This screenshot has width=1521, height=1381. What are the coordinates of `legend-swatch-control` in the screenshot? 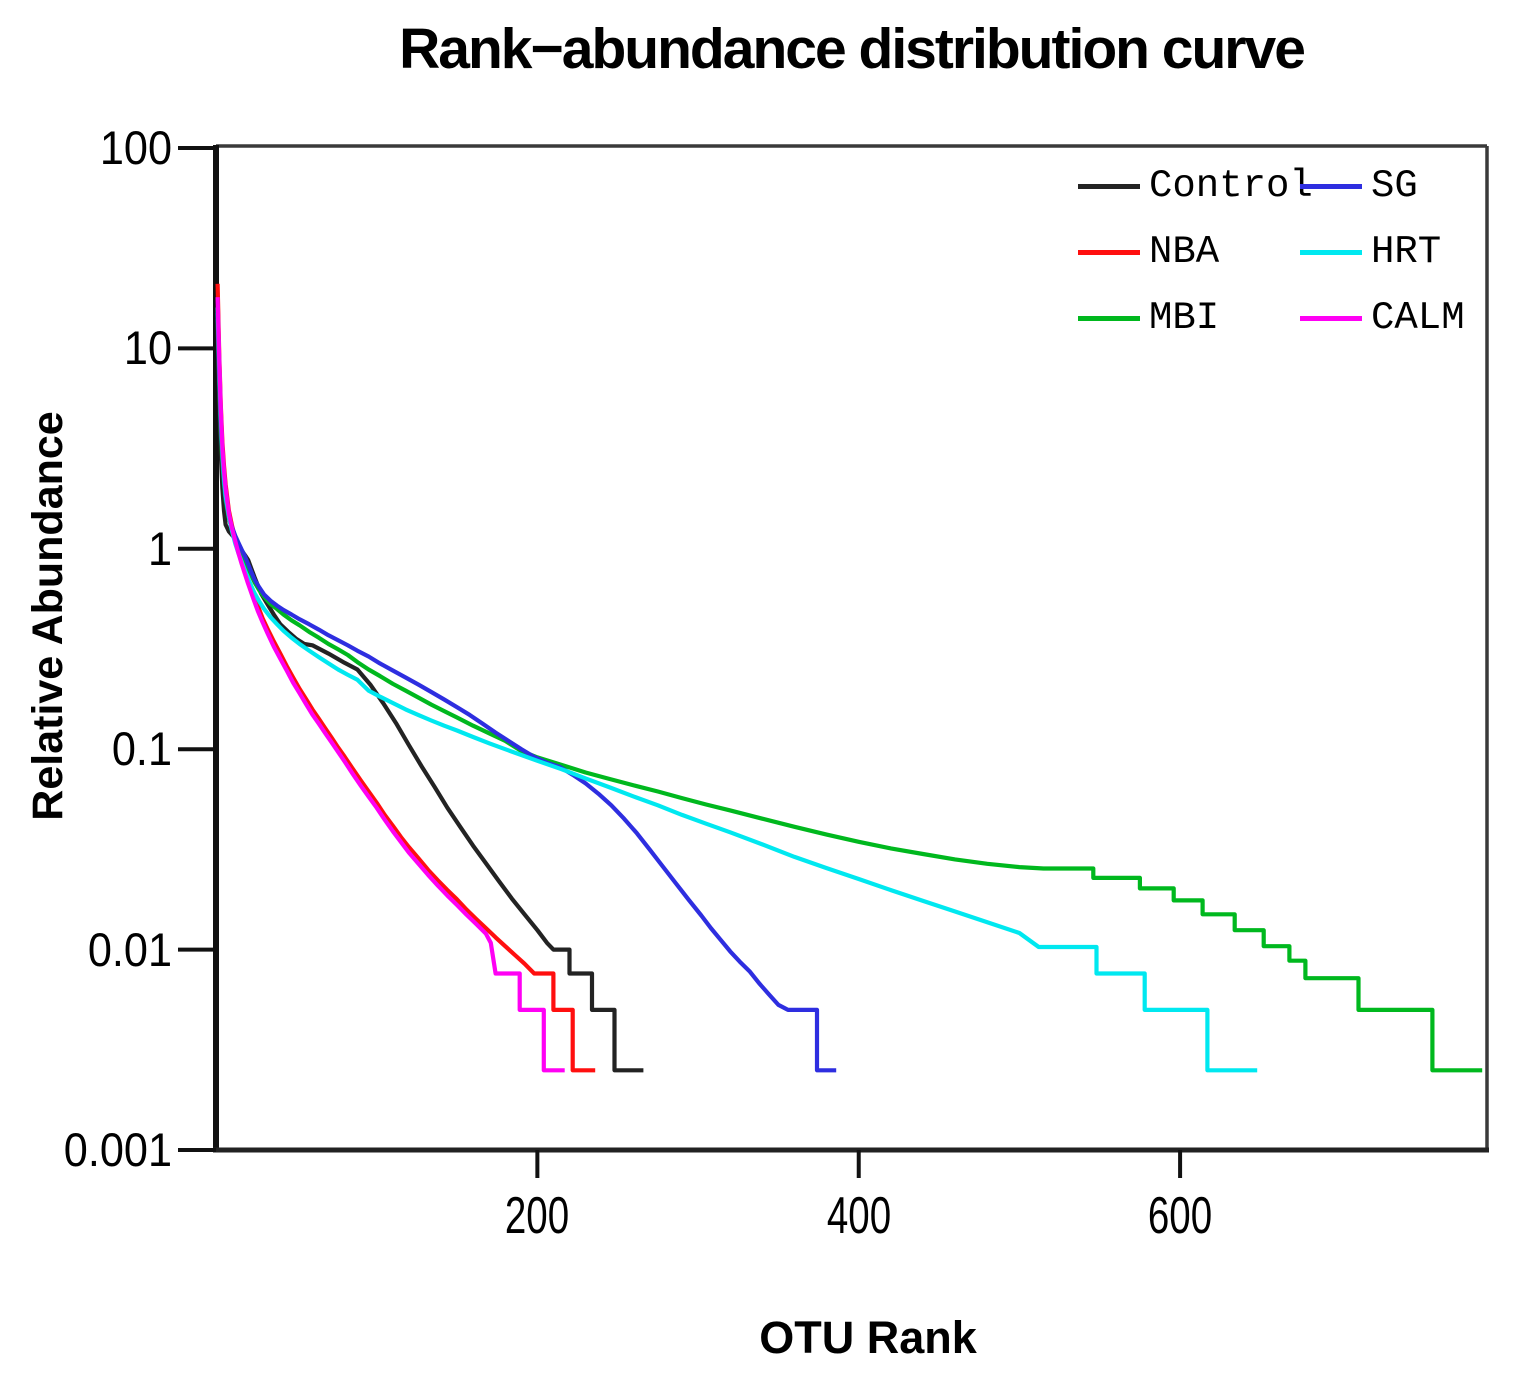 It's located at (1109, 186).